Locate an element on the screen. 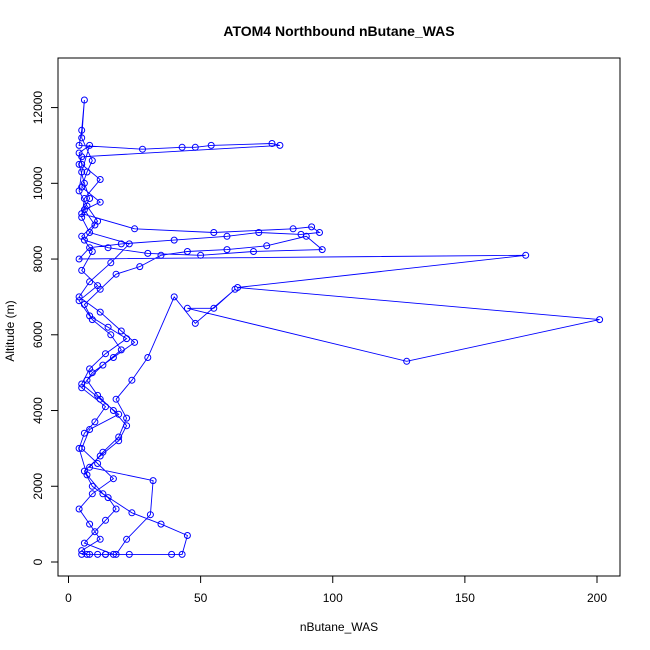 This screenshot has width=650, height=650. chart-title: ATOM4 Northbound nButane_WAS is located at coordinates (338, 31).